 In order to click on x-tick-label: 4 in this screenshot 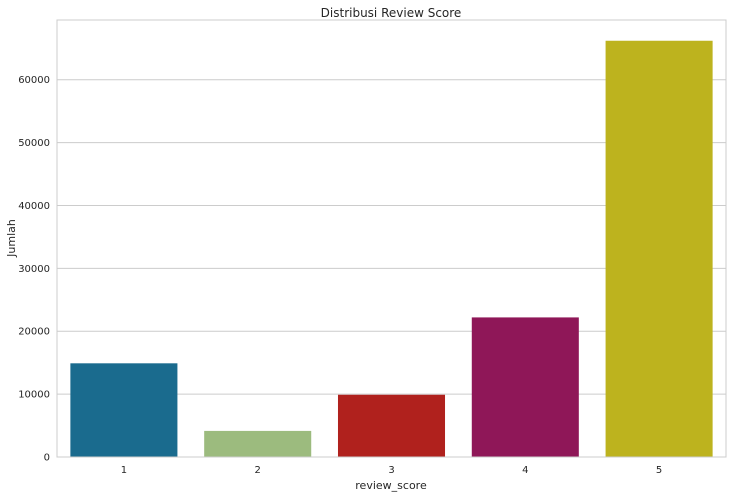, I will do `click(525, 470)`.